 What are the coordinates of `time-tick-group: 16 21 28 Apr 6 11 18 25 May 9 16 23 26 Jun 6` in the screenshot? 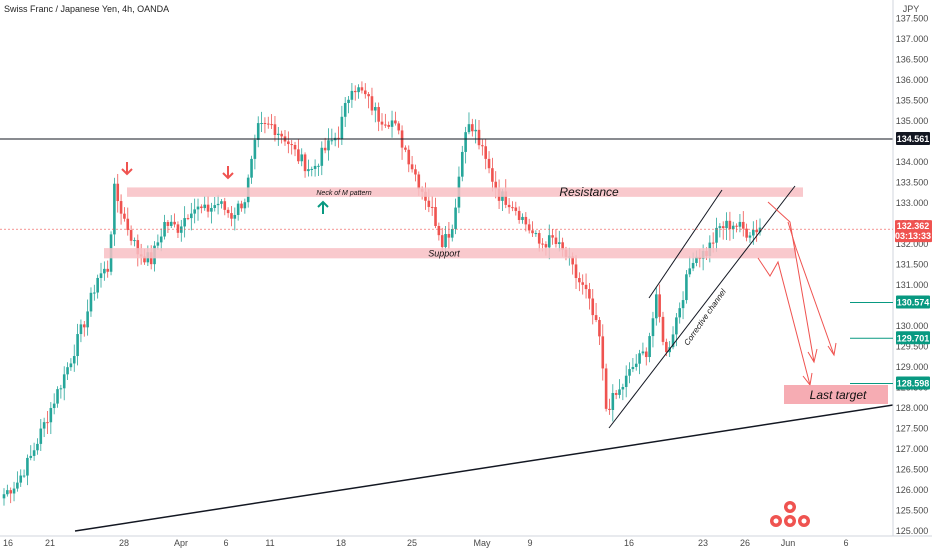 It's located at (426, 543).